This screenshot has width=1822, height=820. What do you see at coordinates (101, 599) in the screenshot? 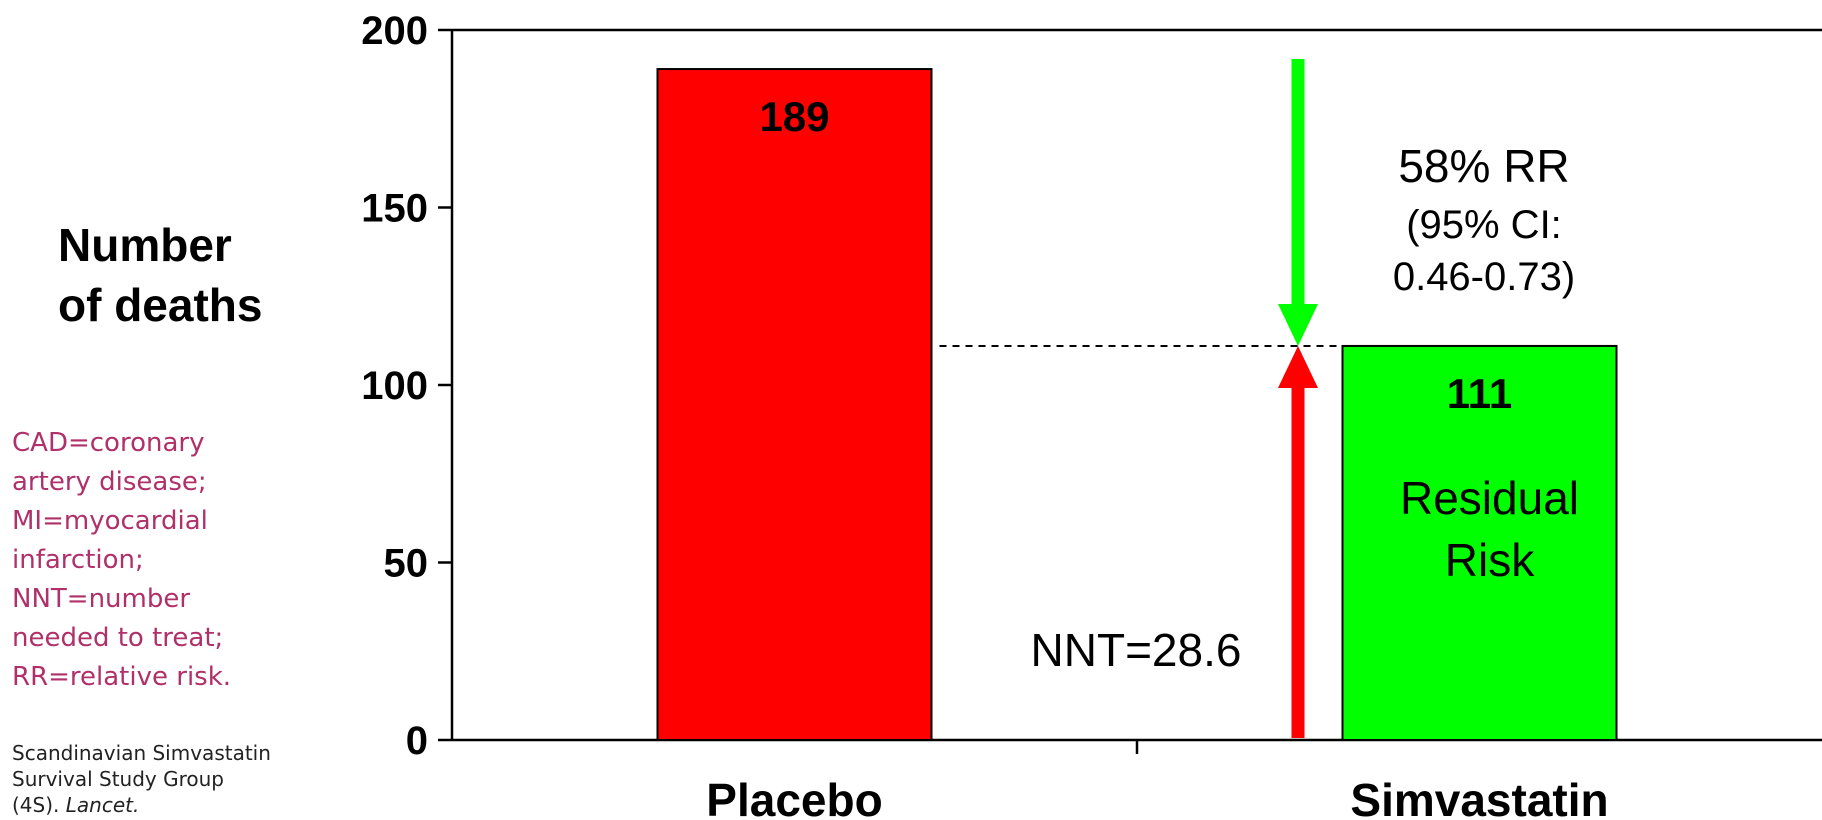
I see `abbrev-line: NNT=number` at bounding box center [101, 599].